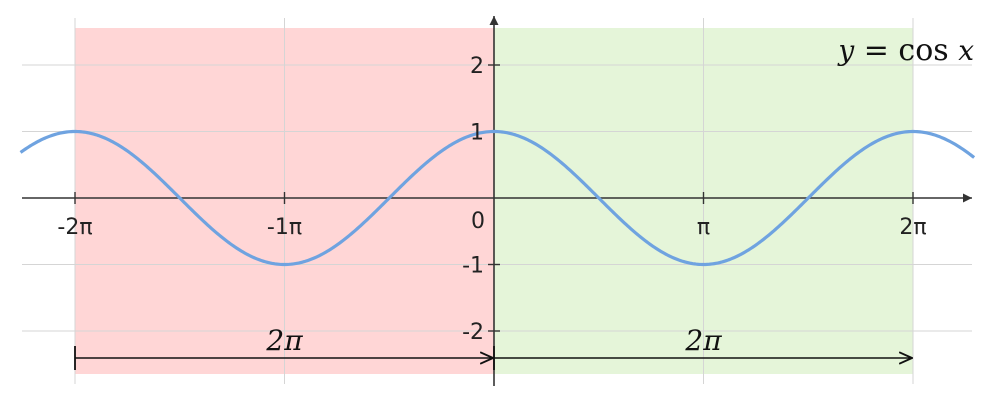 The image size is (1002, 408). Describe the element at coordinates (284, 340) in the screenshot. I see `period-arrow-label-1: 2π` at that location.